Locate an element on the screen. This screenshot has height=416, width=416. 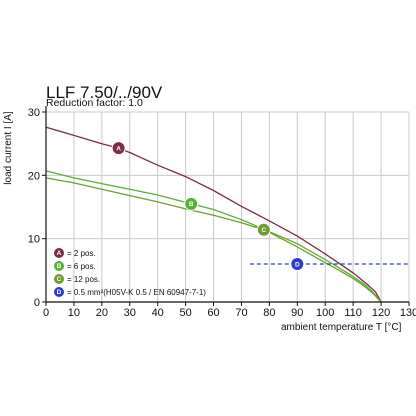
x-tick-label: 30 is located at coordinates (130, 313).